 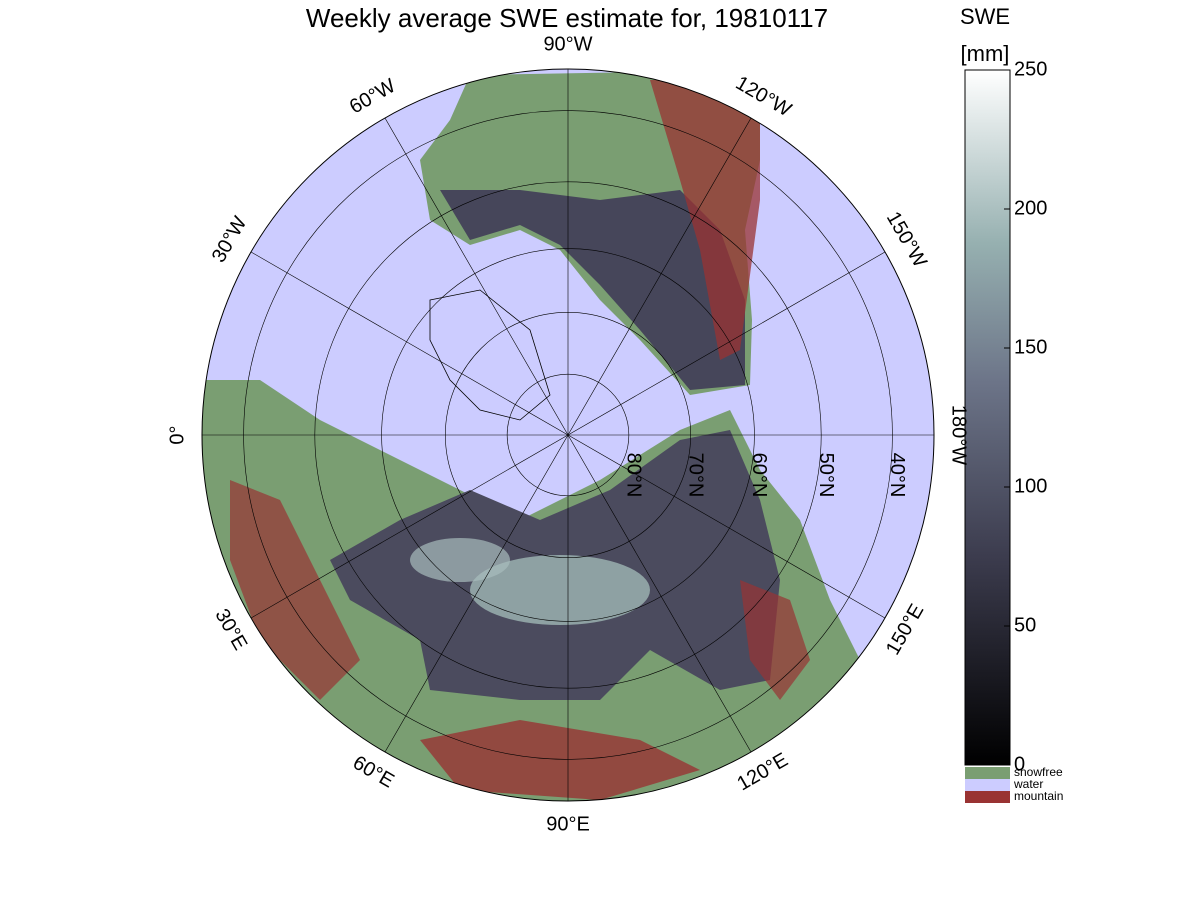 I want to click on meridian-label: 30°W, so click(x=230, y=240).